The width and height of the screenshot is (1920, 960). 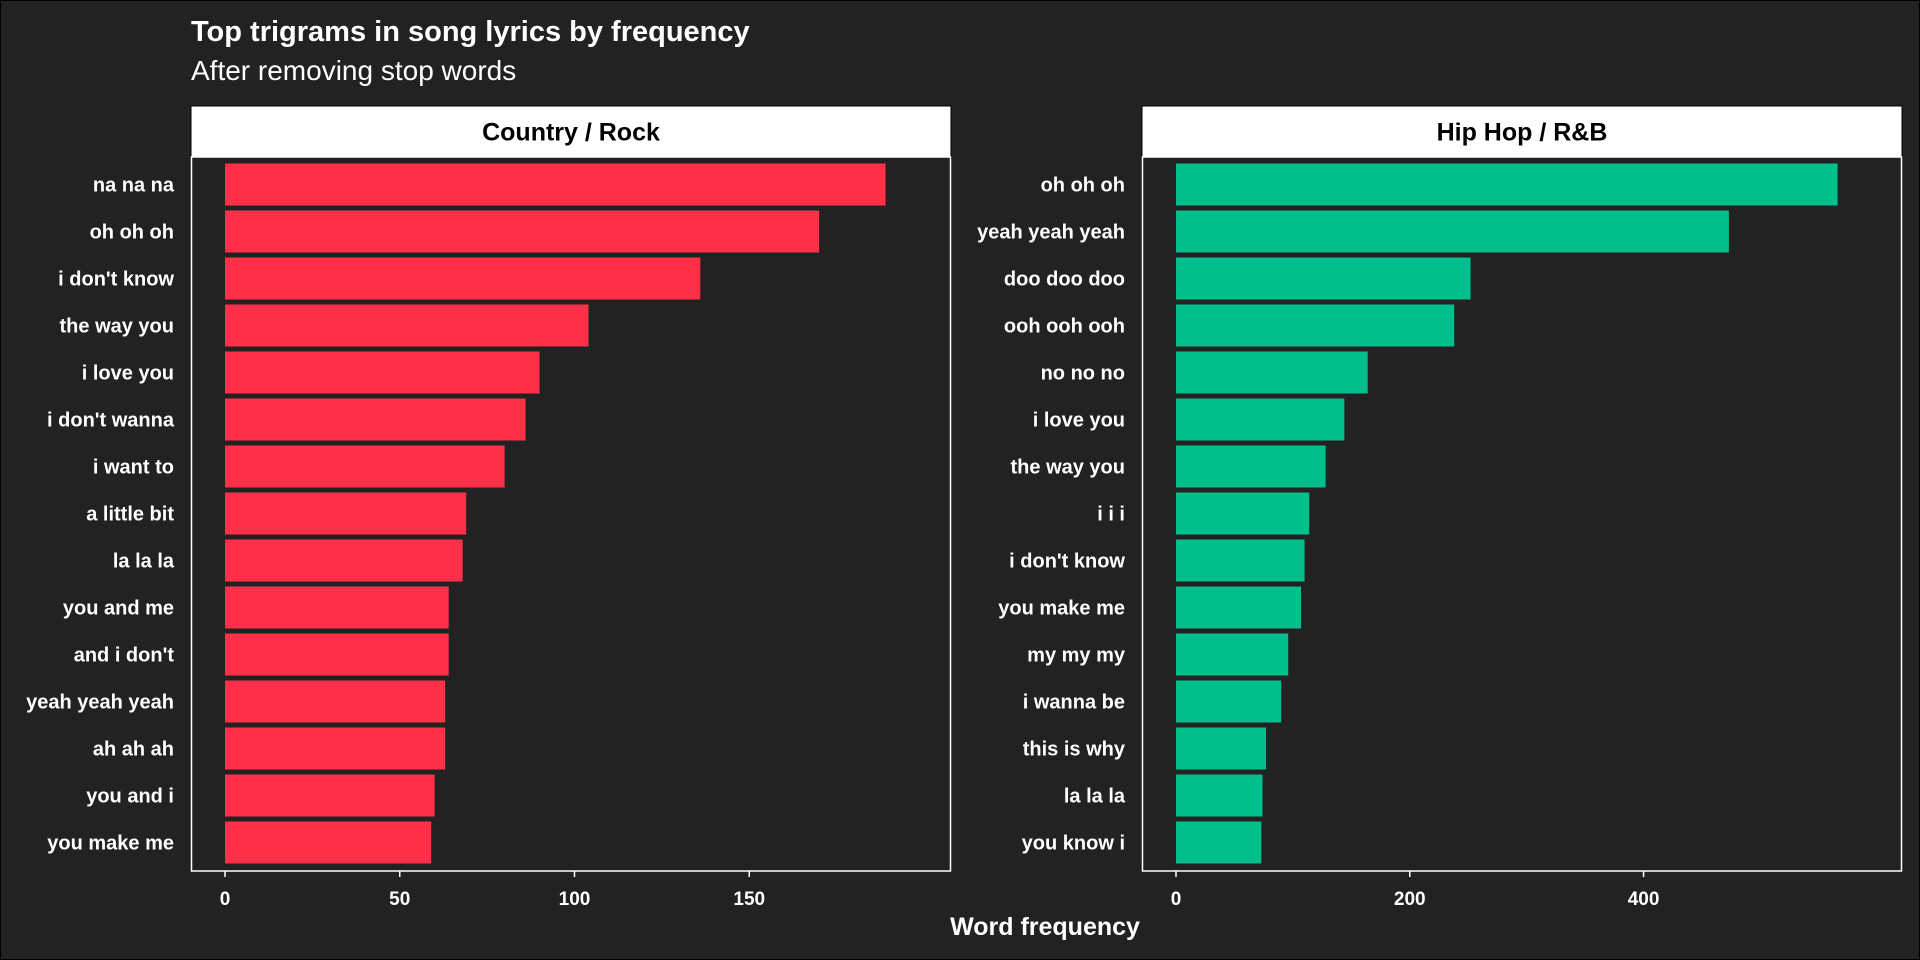 What do you see at coordinates (130, 515) in the screenshot?
I see `category-label: a little bit` at bounding box center [130, 515].